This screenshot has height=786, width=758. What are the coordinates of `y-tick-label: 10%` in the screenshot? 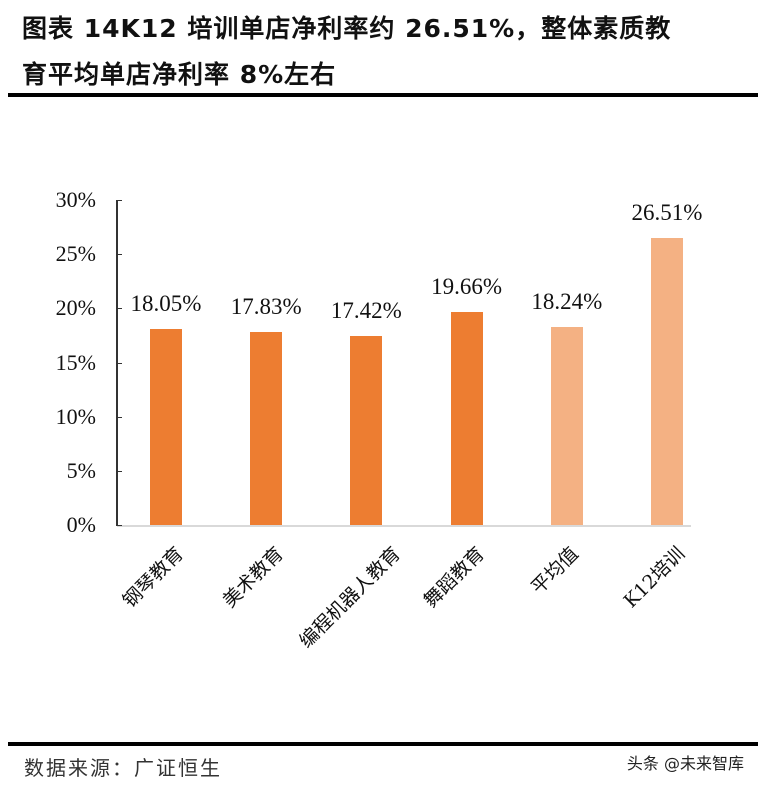 It's located at (75, 416).